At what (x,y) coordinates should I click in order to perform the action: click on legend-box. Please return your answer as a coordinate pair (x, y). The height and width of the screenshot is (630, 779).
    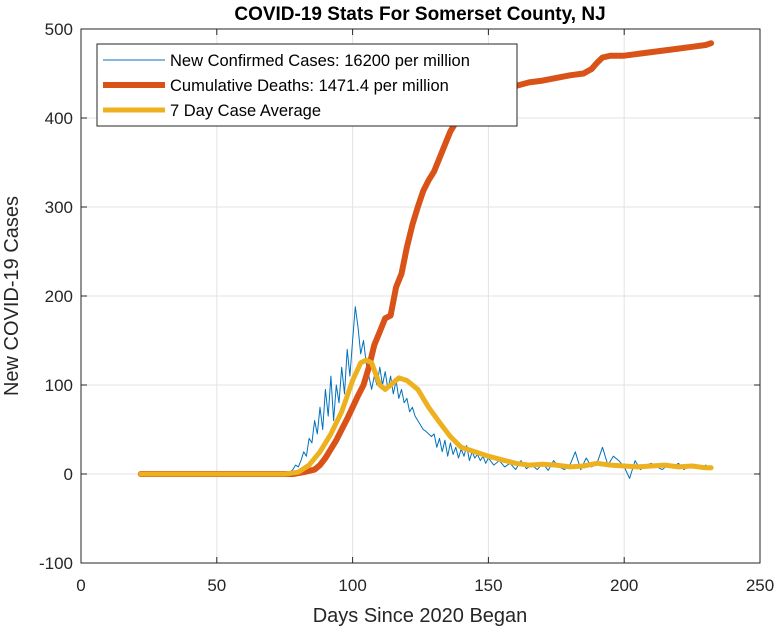
    Looking at the image, I should click on (307, 85).